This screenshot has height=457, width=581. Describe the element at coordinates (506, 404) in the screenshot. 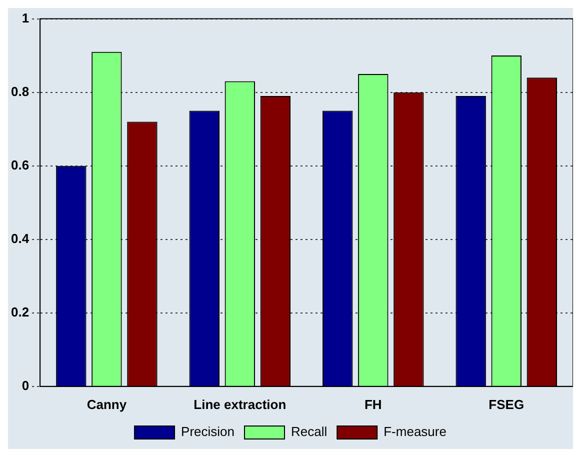

I see `x-tick-label: FSEG` at that location.